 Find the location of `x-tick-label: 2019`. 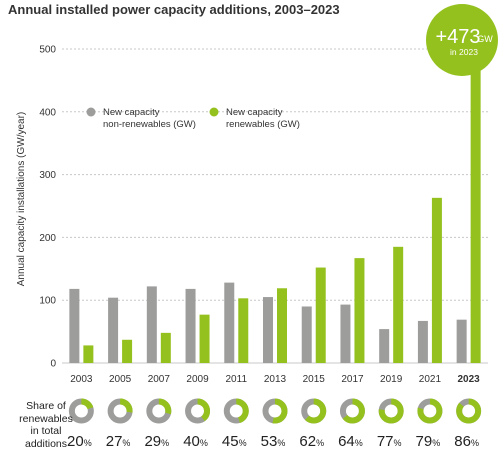

x-tick-label: 2019 is located at coordinates (391, 379).